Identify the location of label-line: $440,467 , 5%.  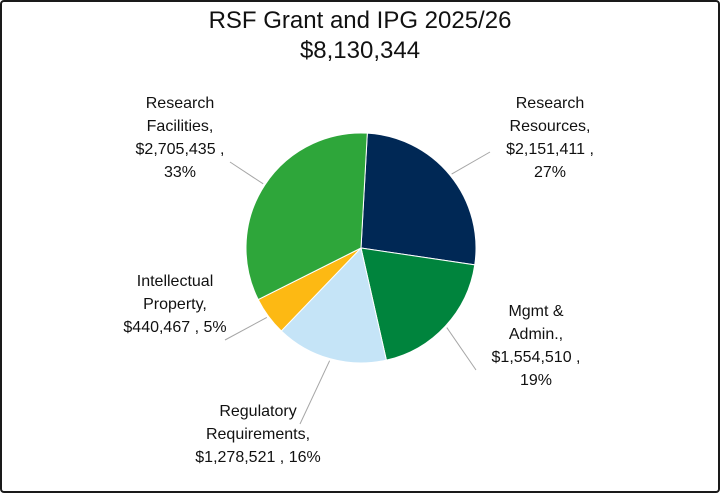
(175, 327).